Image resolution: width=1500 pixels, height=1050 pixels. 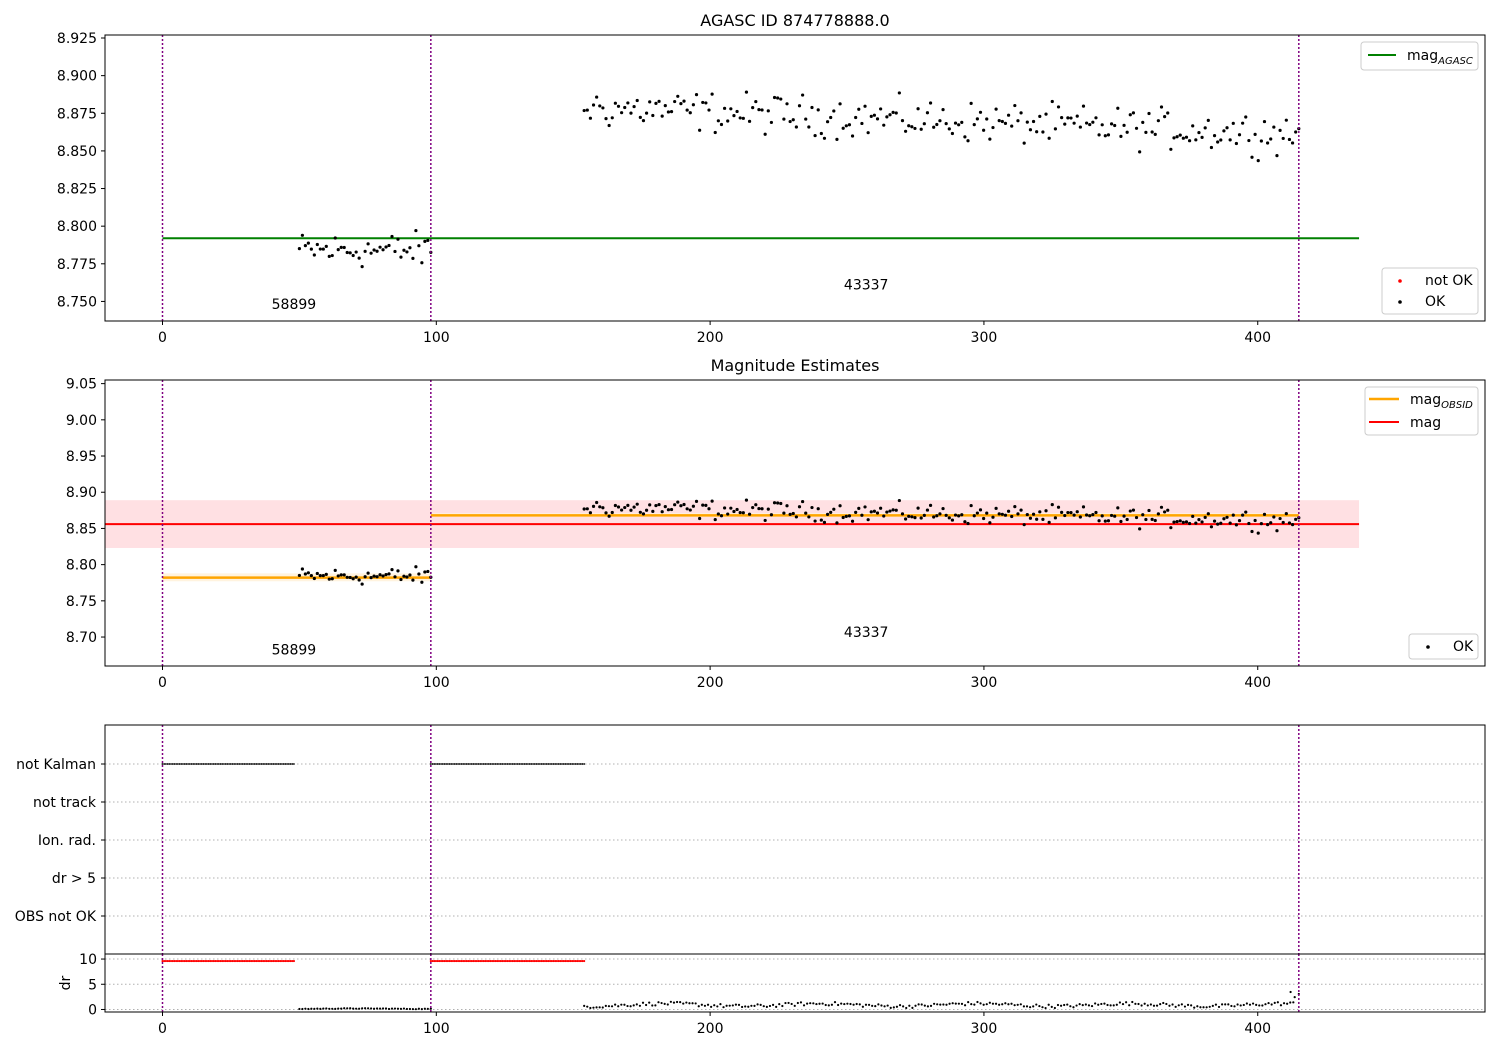 I want to click on top-obs-label-43337: 43337, so click(x=866, y=285).